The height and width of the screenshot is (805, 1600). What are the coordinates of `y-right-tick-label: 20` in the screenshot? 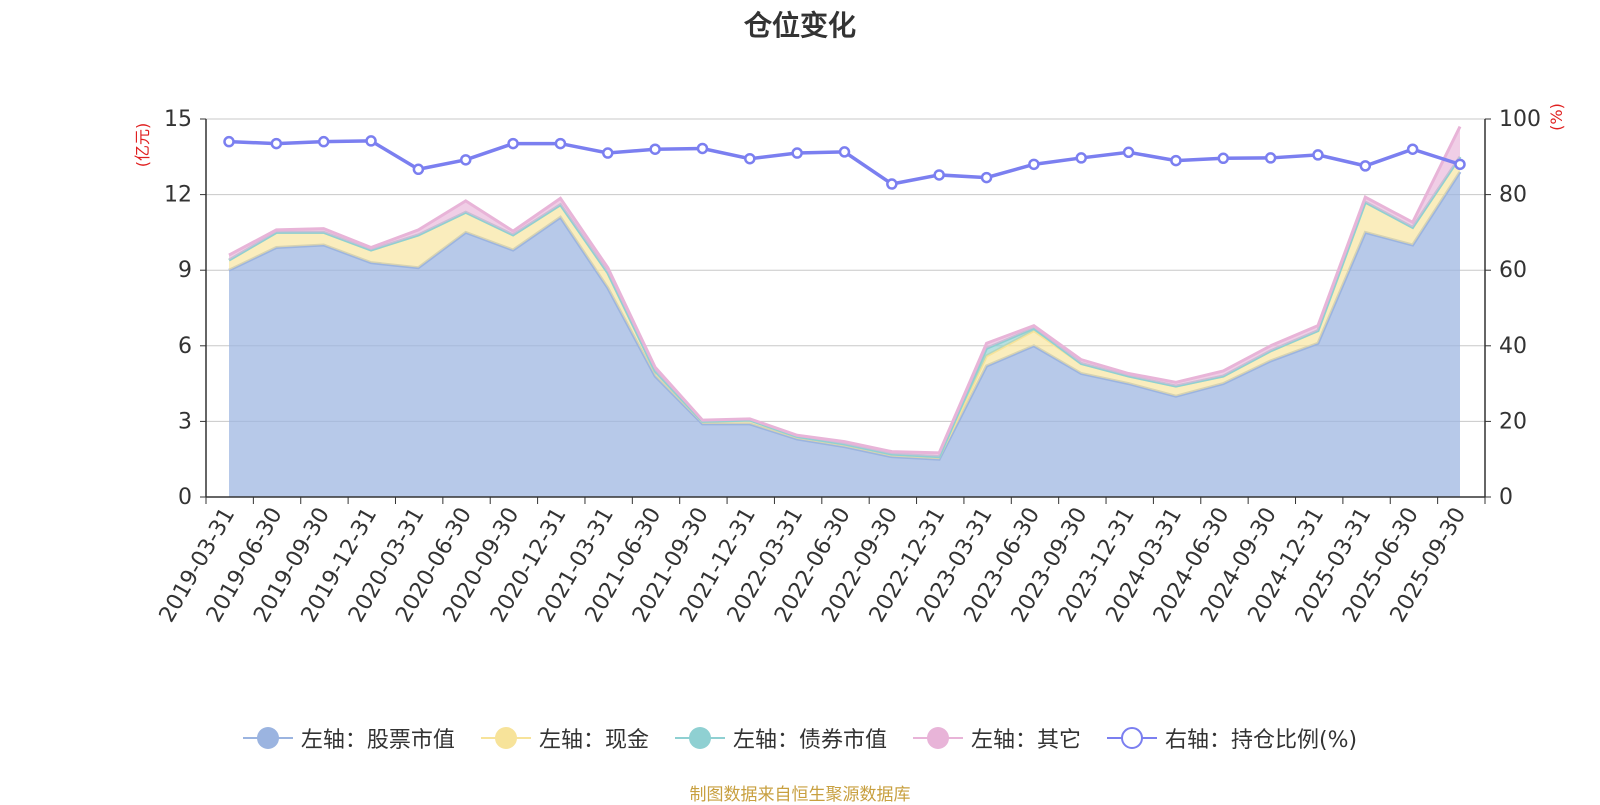 It's located at (1513, 421).